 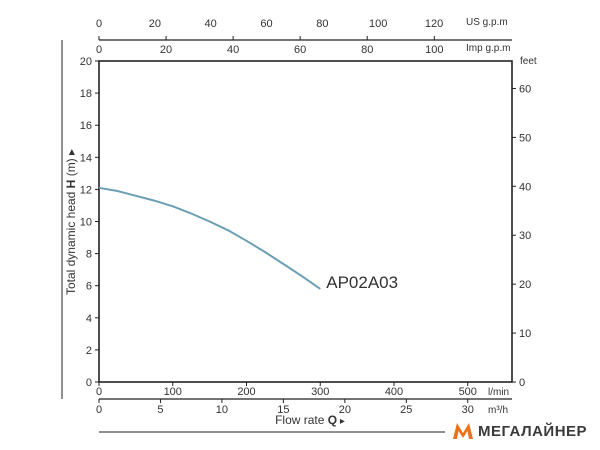 What do you see at coordinates (498, 410) in the screenshot?
I see `x-m3h-unit: m³/h` at bounding box center [498, 410].